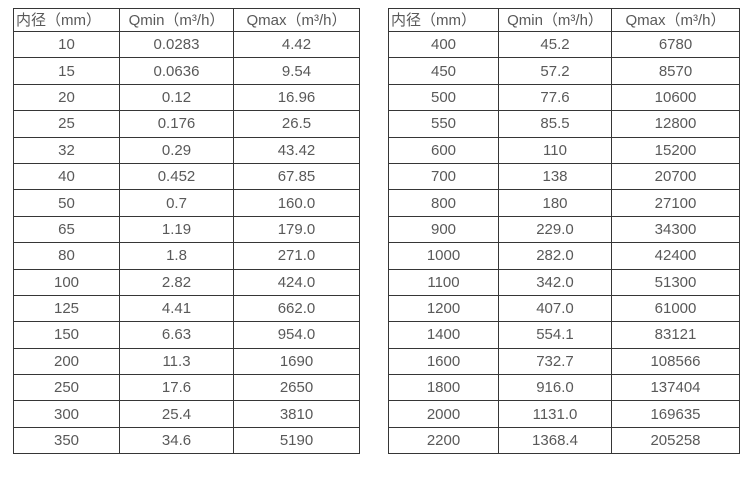 The height and width of the screenshot is (483, 750). I want to click on table-row: 350 34.6 5190, so click(186, 440).